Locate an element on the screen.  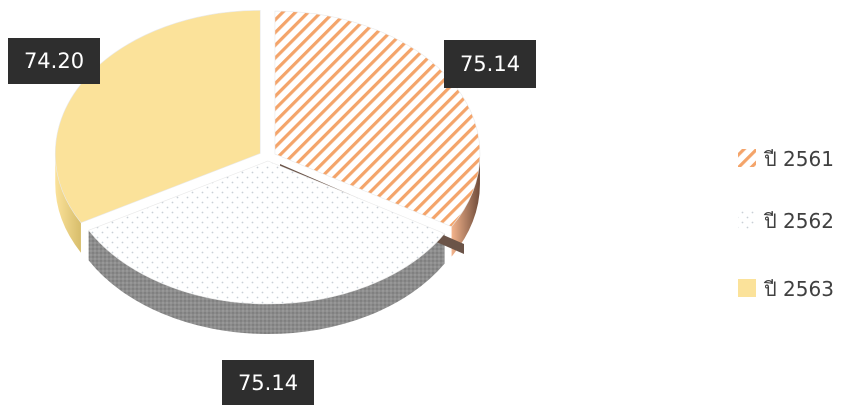
data-label-2561: 75.14 is located at coordinates (490, 64).